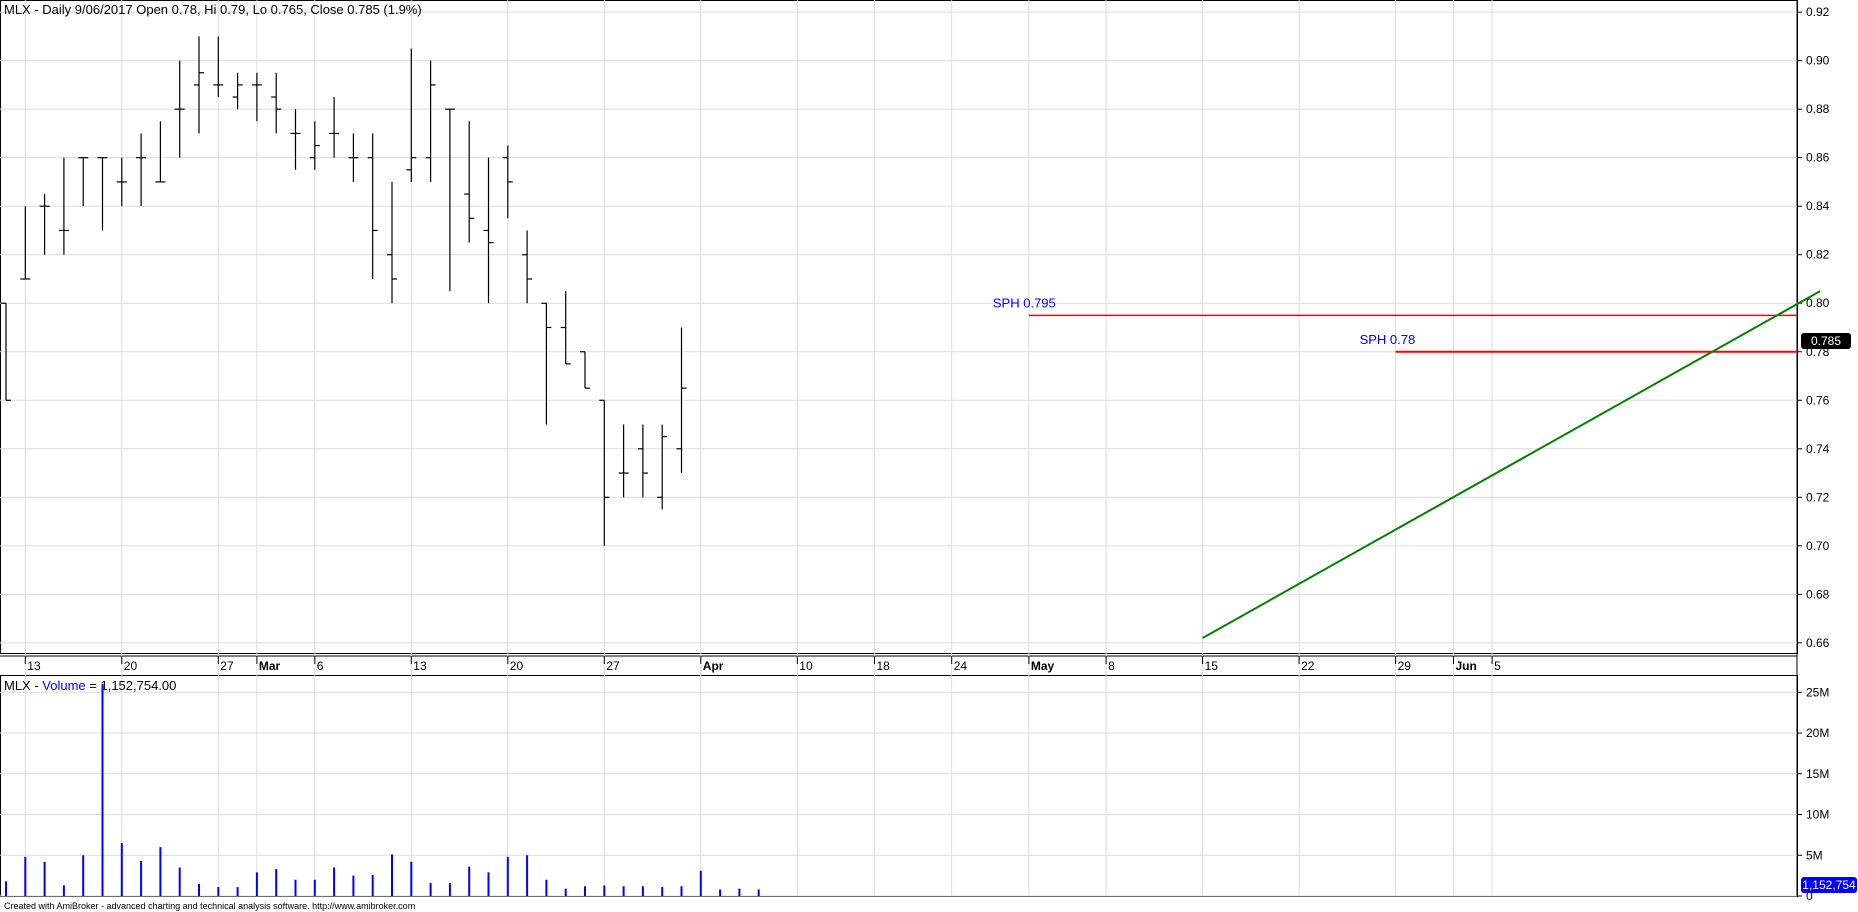 The image size is (1858, 912). I want to click on date-axis-label: 24, so click(961, 666).